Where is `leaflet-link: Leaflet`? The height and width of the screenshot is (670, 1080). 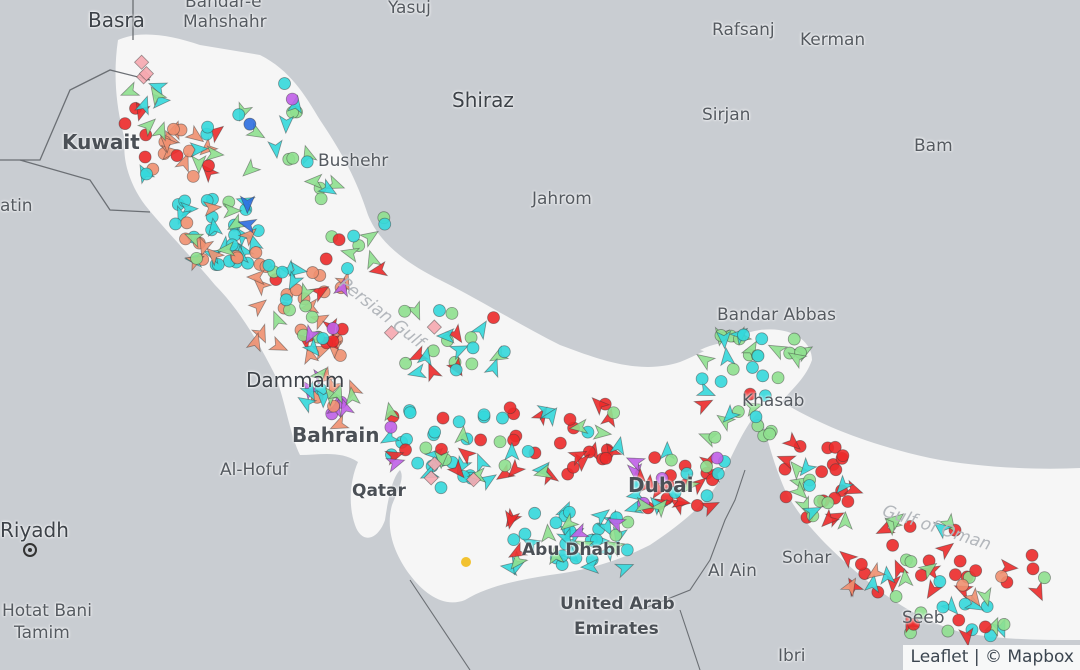 leaflet-link: Leaflet is located at coordinates (939, 657).